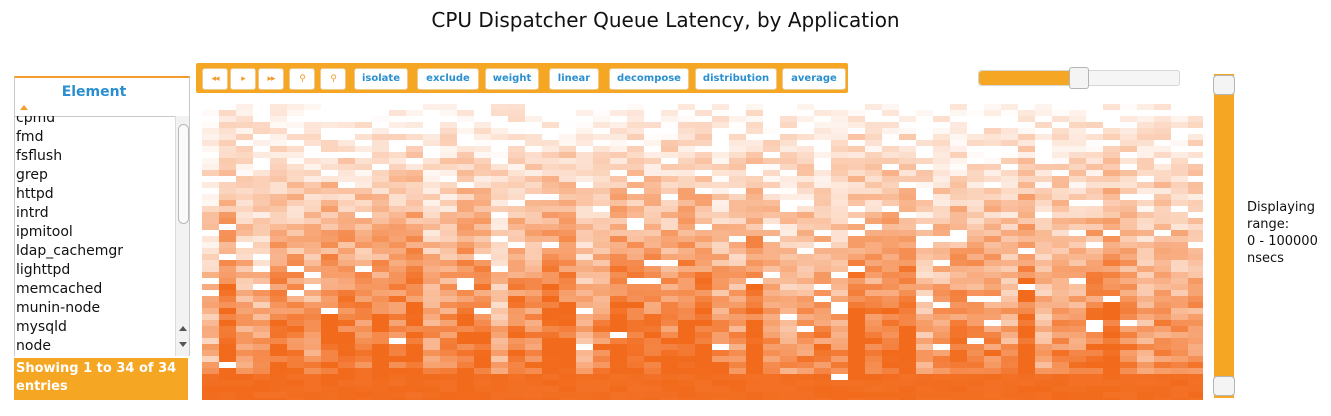  I want to click on list-item: lighttpd, so click(43, 270).